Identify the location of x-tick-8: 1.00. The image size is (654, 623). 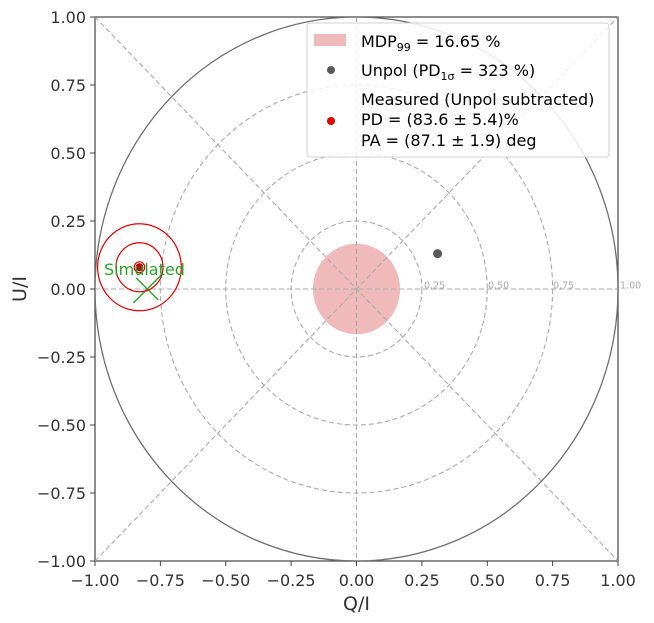
(618, 575).